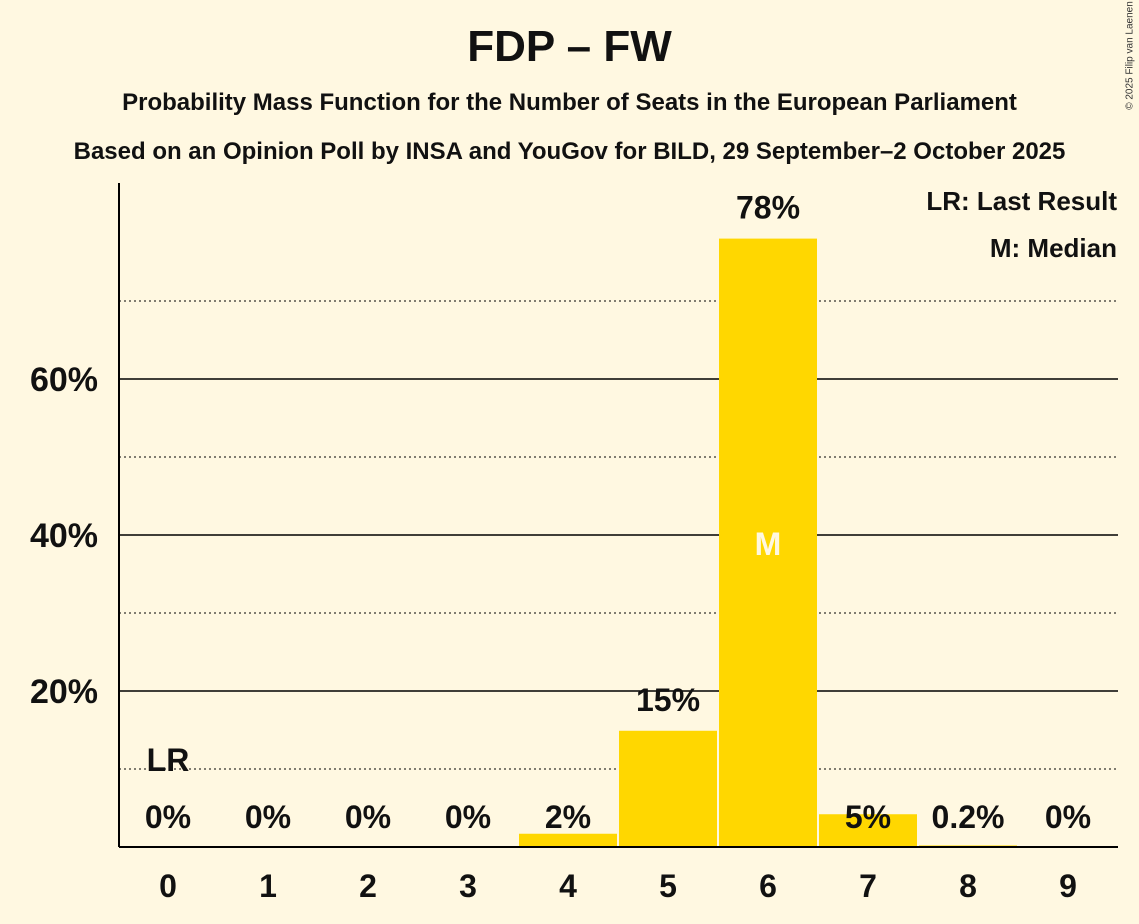 Image resolution: width=1139 pixels, height=924 pixels. I want to click on y-tick-label: 40%, so click(64, 536).